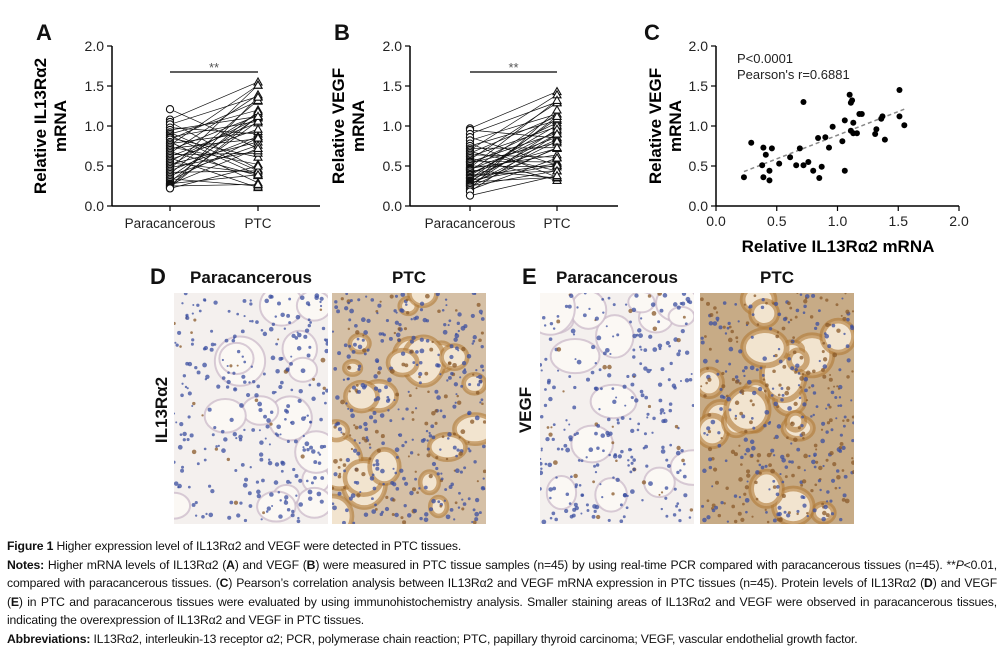 The image size is (1004, 658). Describe the element at coordinates (95, 46) in the screenshot. I see `y-tick-label: 2.0` at that location.